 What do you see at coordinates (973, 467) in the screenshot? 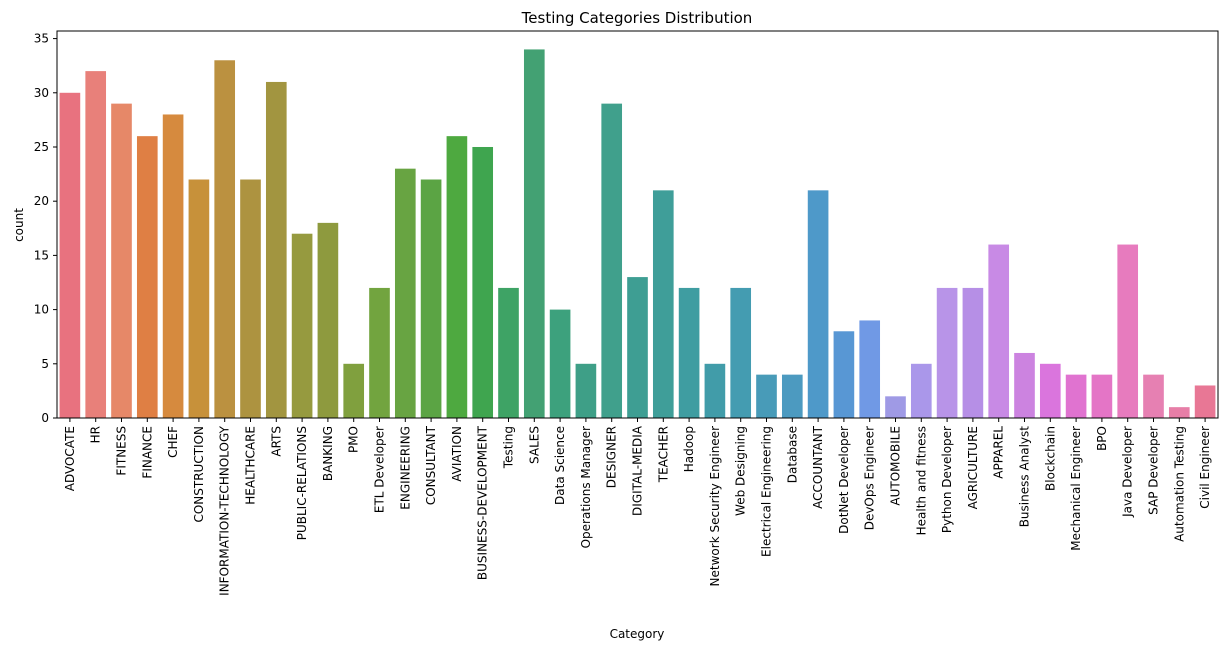
I see `x-tick-label: AGRICULTURE` at bounding box center [973, 467].